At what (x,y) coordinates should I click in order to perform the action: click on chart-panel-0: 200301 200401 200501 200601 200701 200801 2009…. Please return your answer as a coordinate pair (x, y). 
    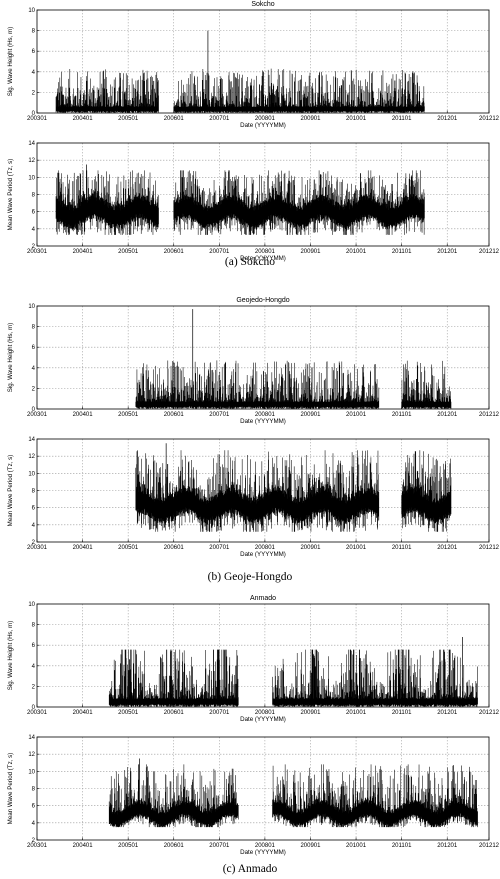
    Looking at the image, I should click on (253, 65).